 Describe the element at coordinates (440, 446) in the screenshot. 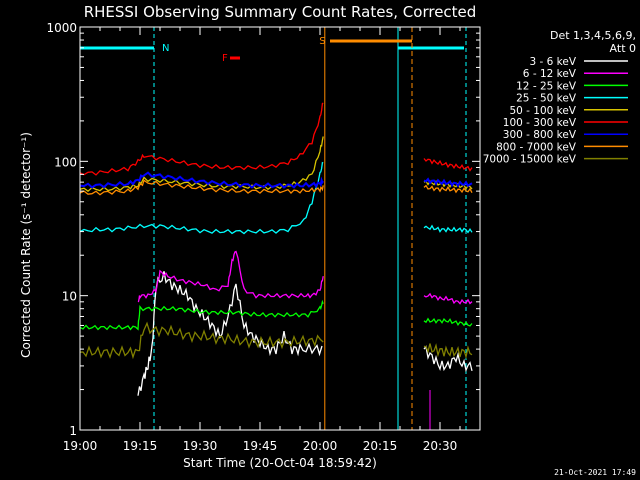

I see `x-tick-label: 20:30` at that location.